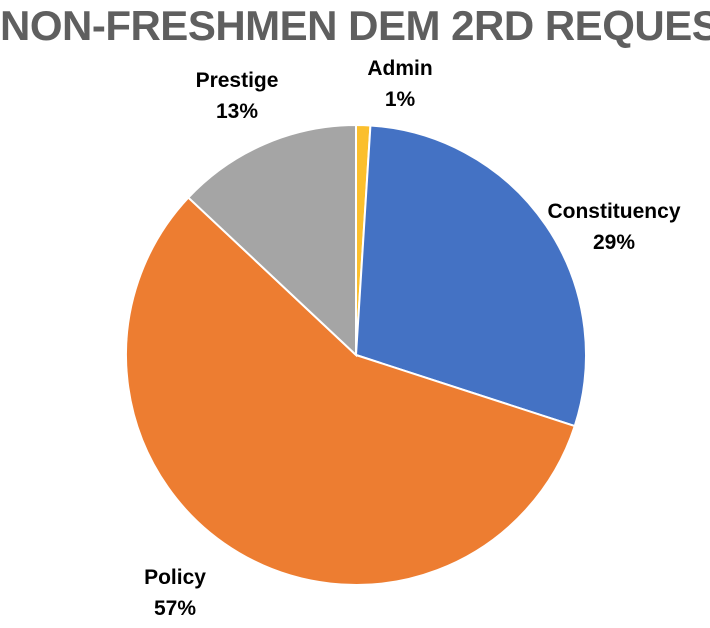 This screenshot has width=710, height=628. What do you see at coordinates (614, 242) in the screenshot?
I see `slice-value-constituency: 29%` at bounding box center [614, 242].